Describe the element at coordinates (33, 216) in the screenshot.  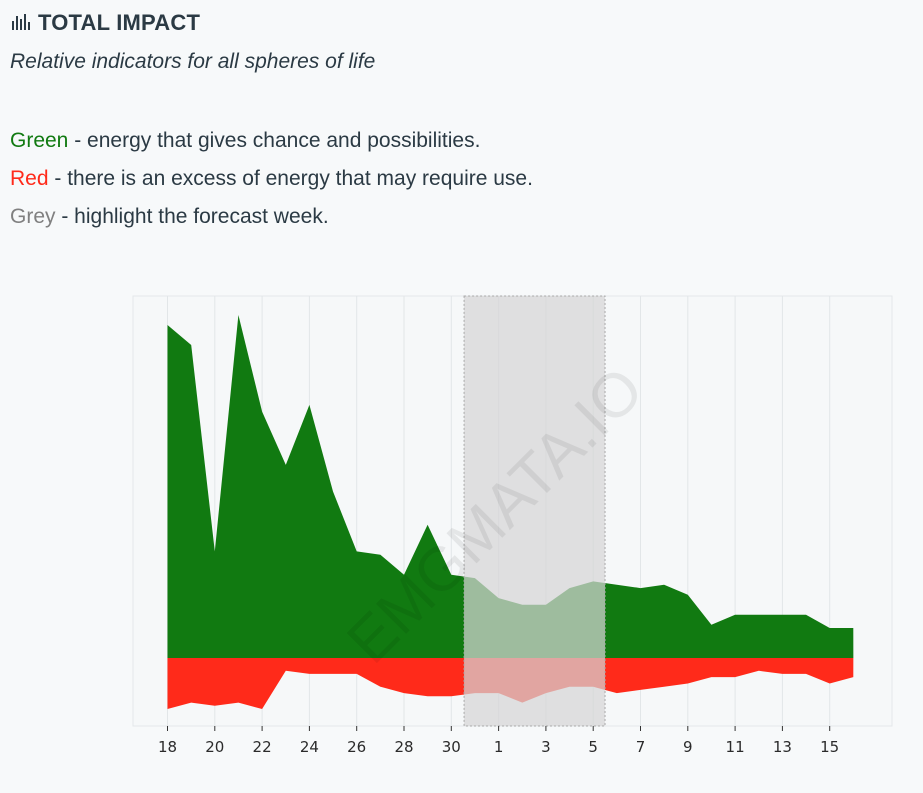
I see `legend-grey-key: Grey` at that location.